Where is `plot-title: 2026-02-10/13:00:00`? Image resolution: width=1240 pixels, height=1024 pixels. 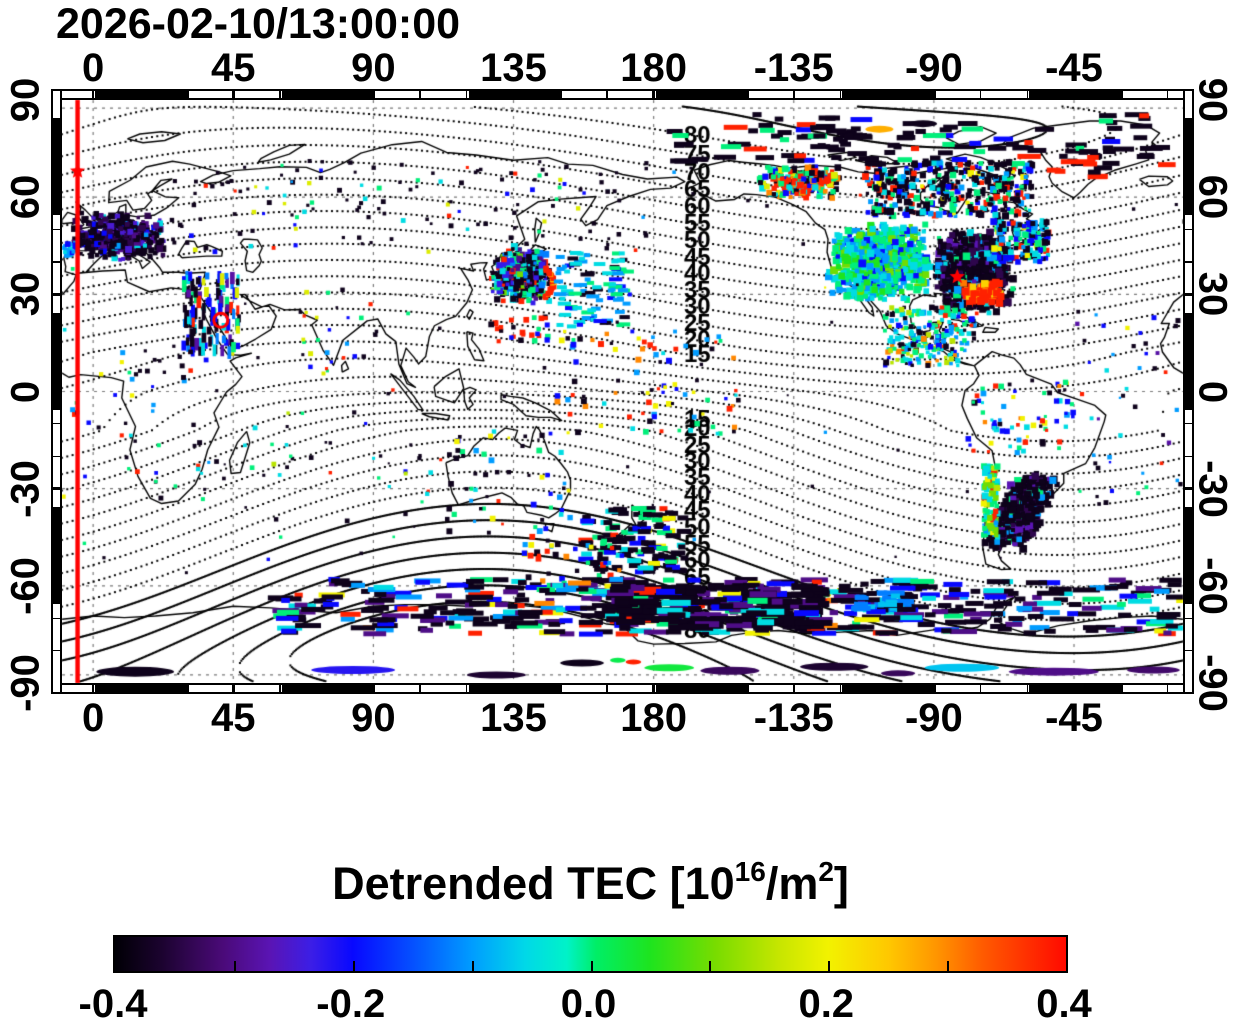
plot-title: 2026-02-10/13:00:00 is located at coordinates (258, 24).